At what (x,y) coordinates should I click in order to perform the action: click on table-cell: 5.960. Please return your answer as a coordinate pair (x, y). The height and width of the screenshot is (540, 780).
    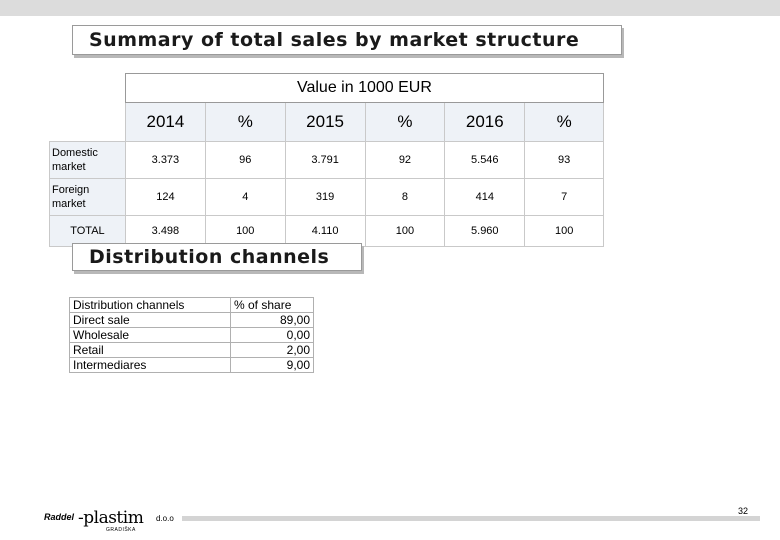
    Looking at the image, I should click on (485, 231).